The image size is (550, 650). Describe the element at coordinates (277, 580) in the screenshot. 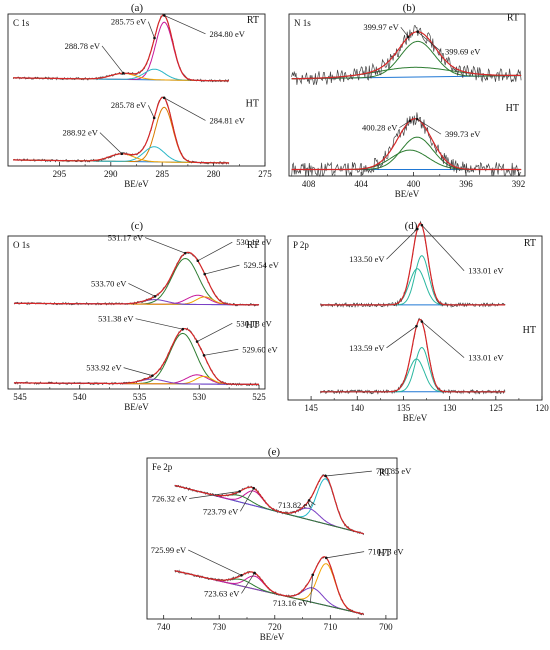

I see `group-ht: HT 725.99 eV 710.73 eV 723.63 eV 713.16 eV` at that location.